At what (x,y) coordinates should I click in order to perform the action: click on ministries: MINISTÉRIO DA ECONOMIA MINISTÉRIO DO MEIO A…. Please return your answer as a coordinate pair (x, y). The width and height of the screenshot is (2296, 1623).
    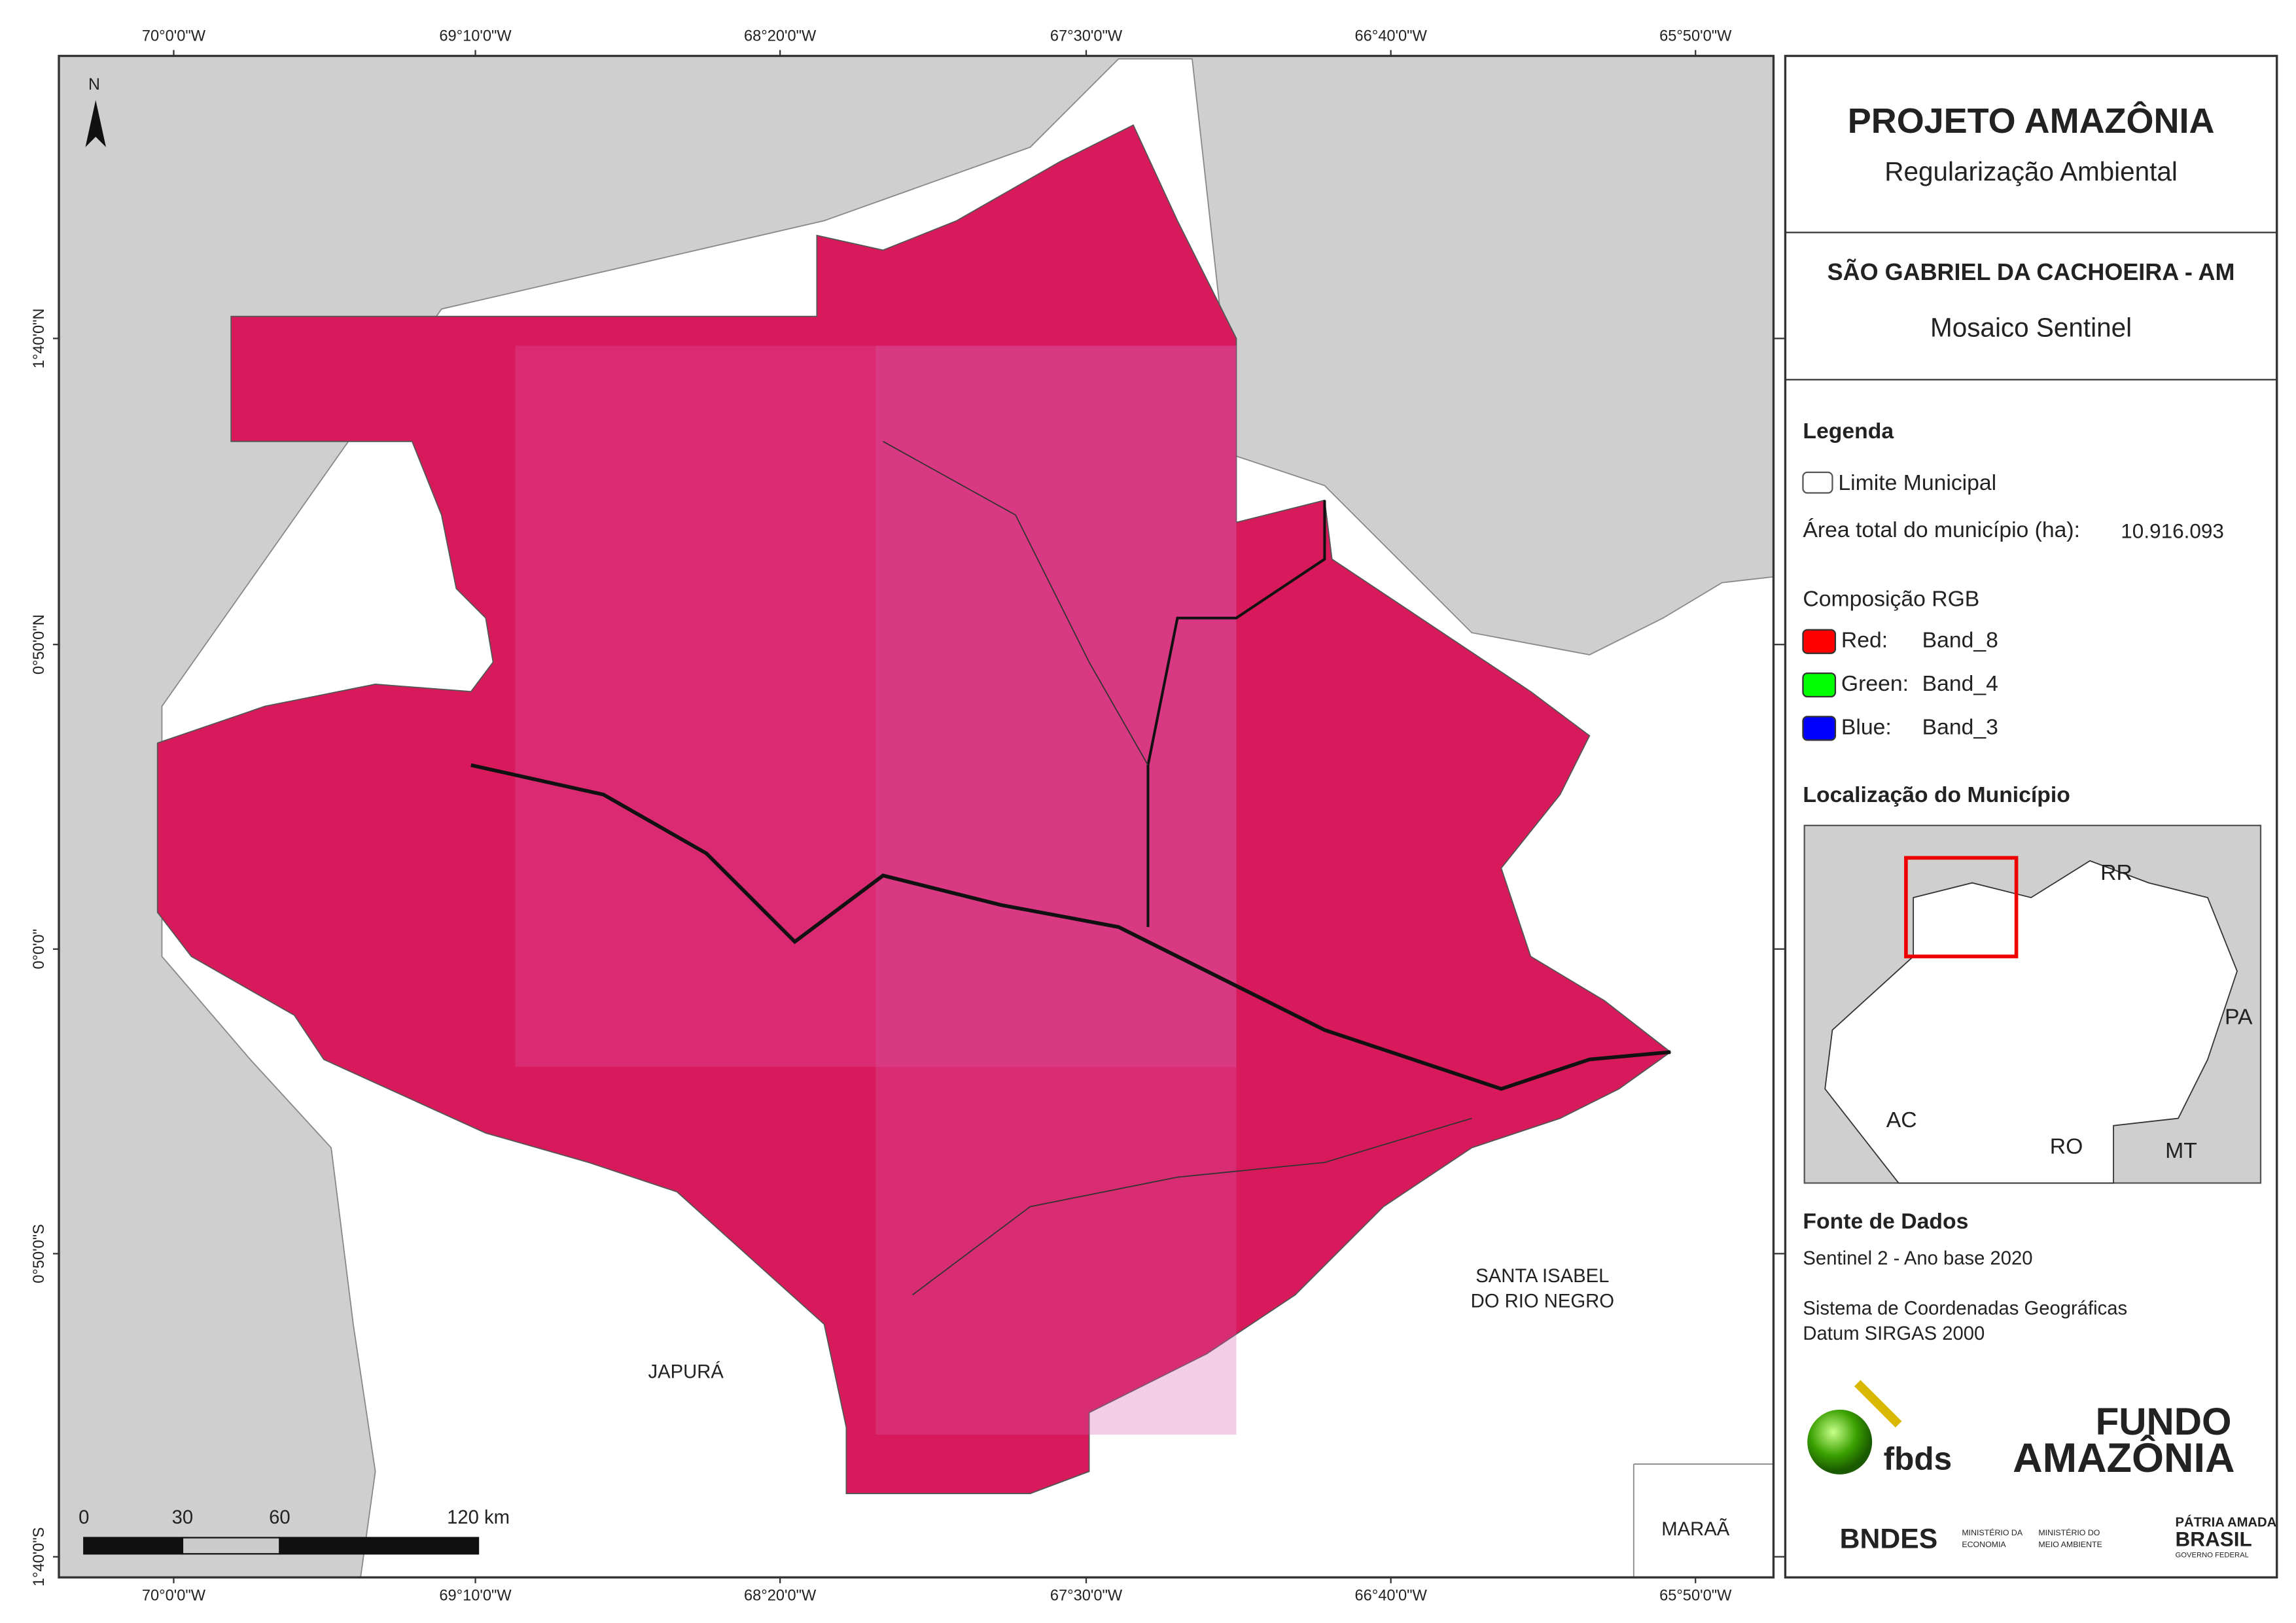
    Looking at the image, I should click on (2032, 1538).